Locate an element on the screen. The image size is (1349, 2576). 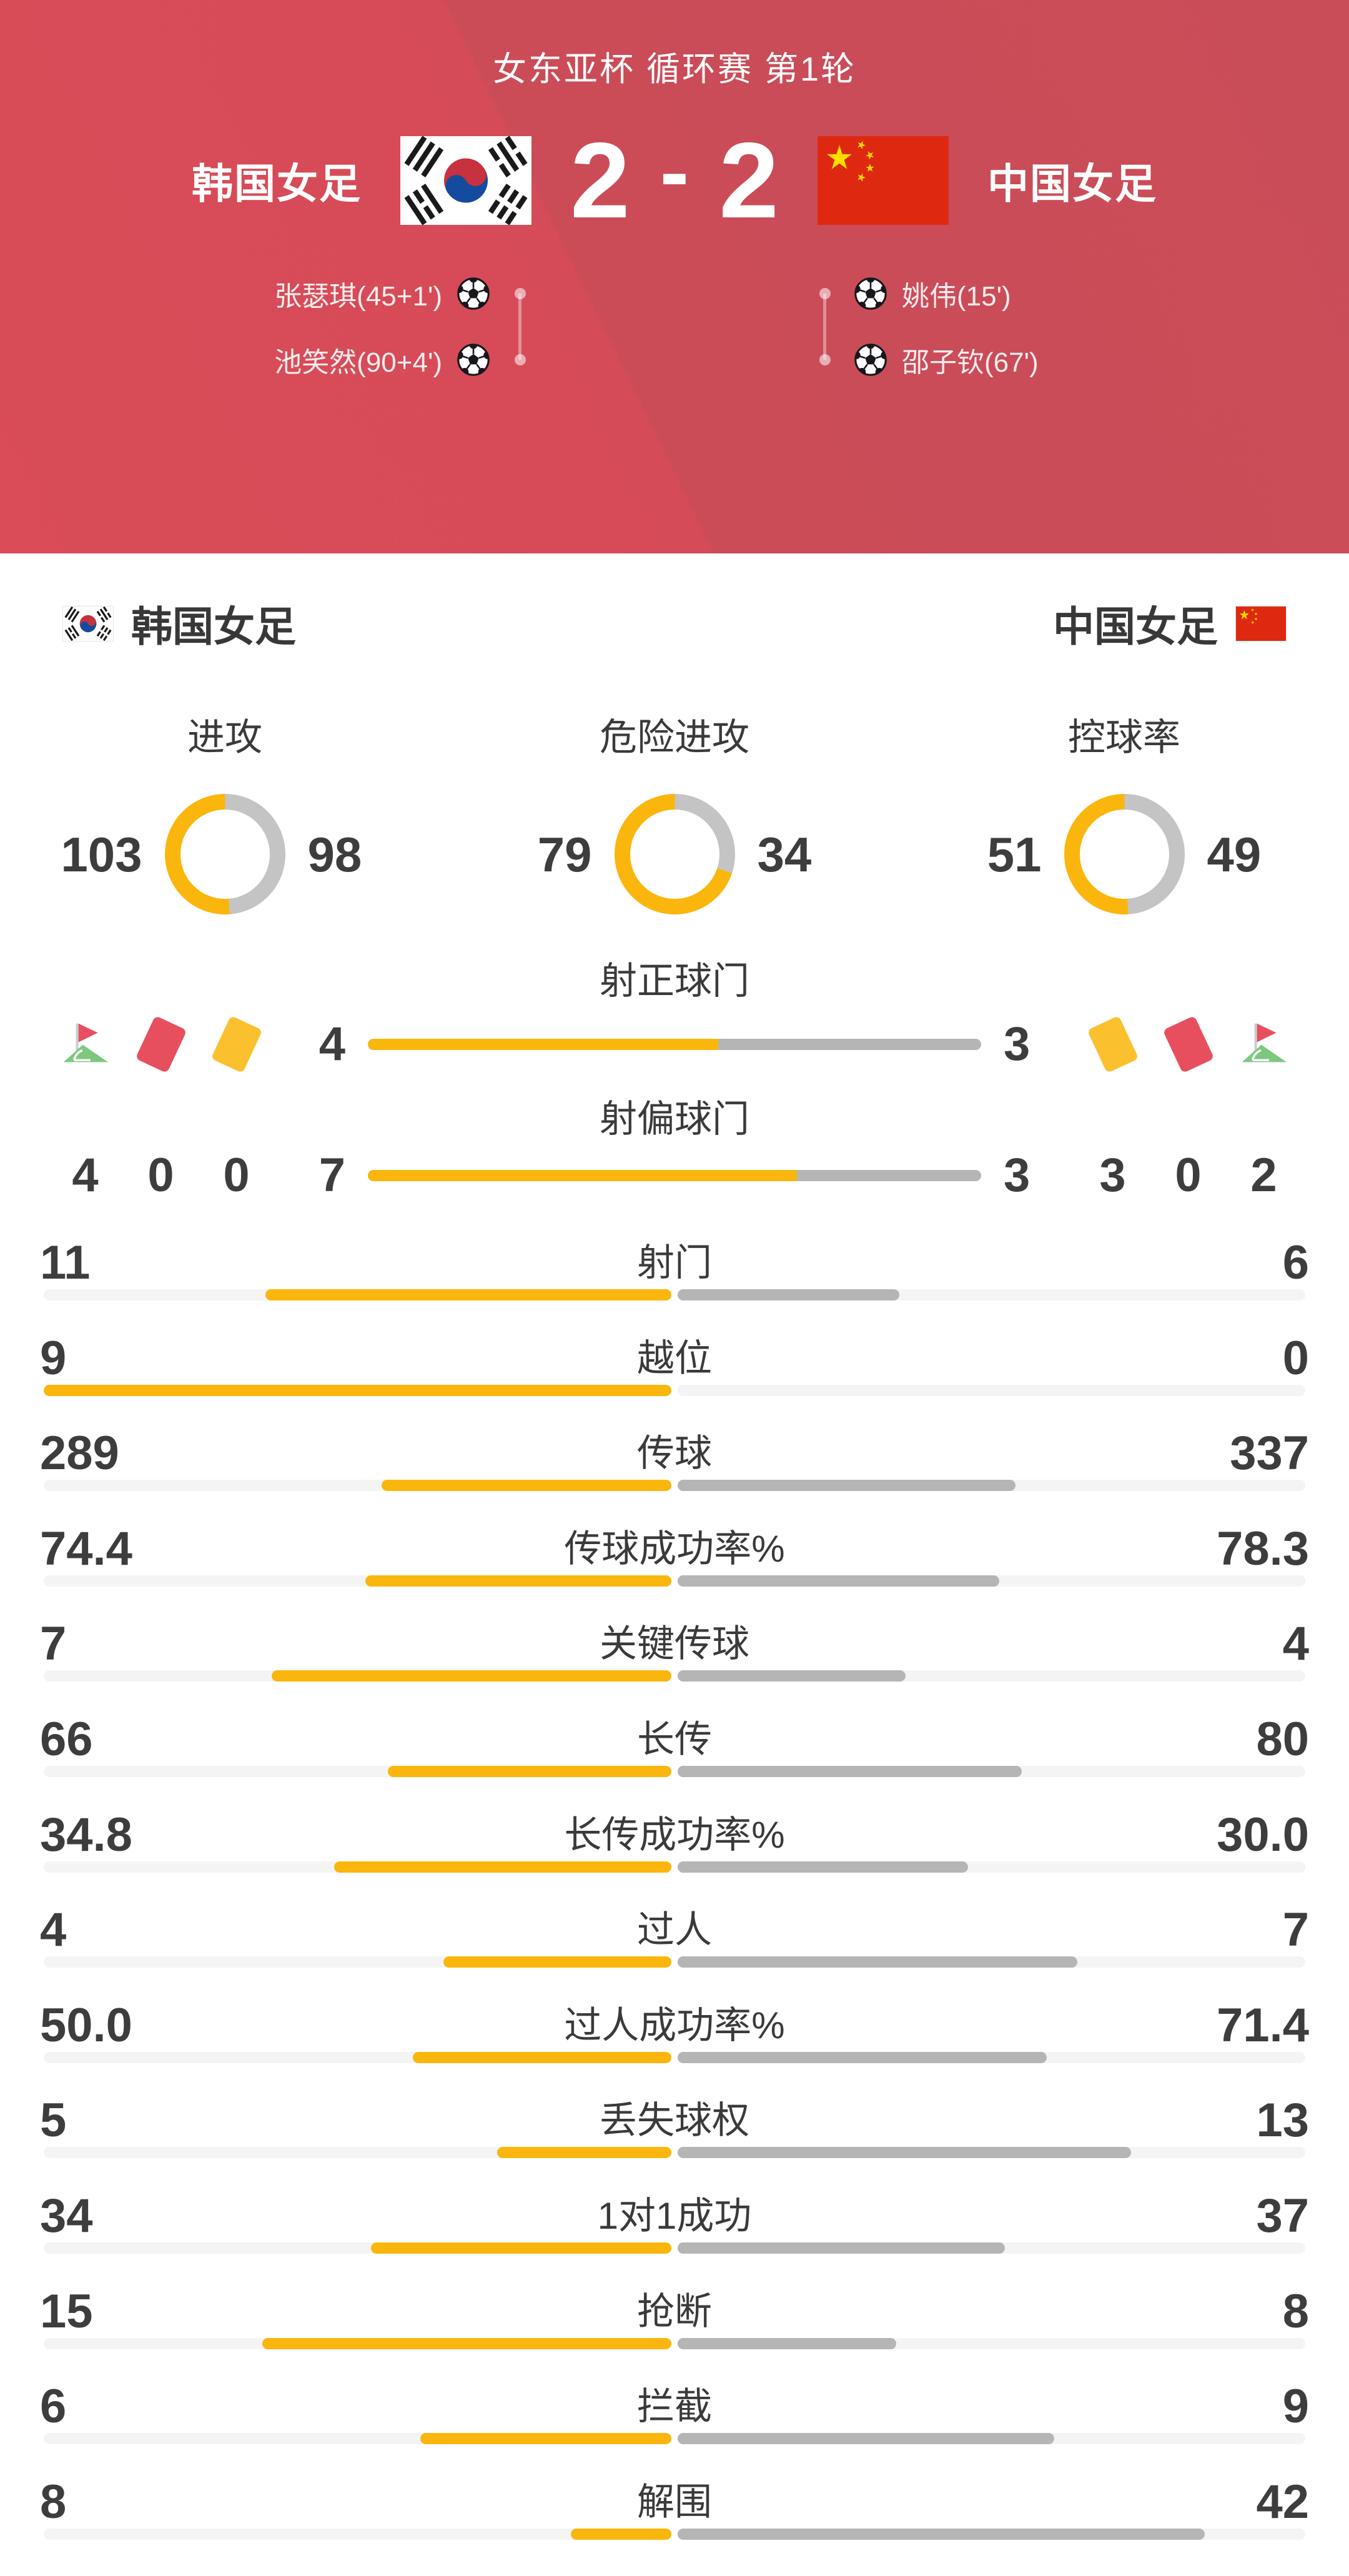
stat-away-value: 80 is located at coordinates (1282, 1739).